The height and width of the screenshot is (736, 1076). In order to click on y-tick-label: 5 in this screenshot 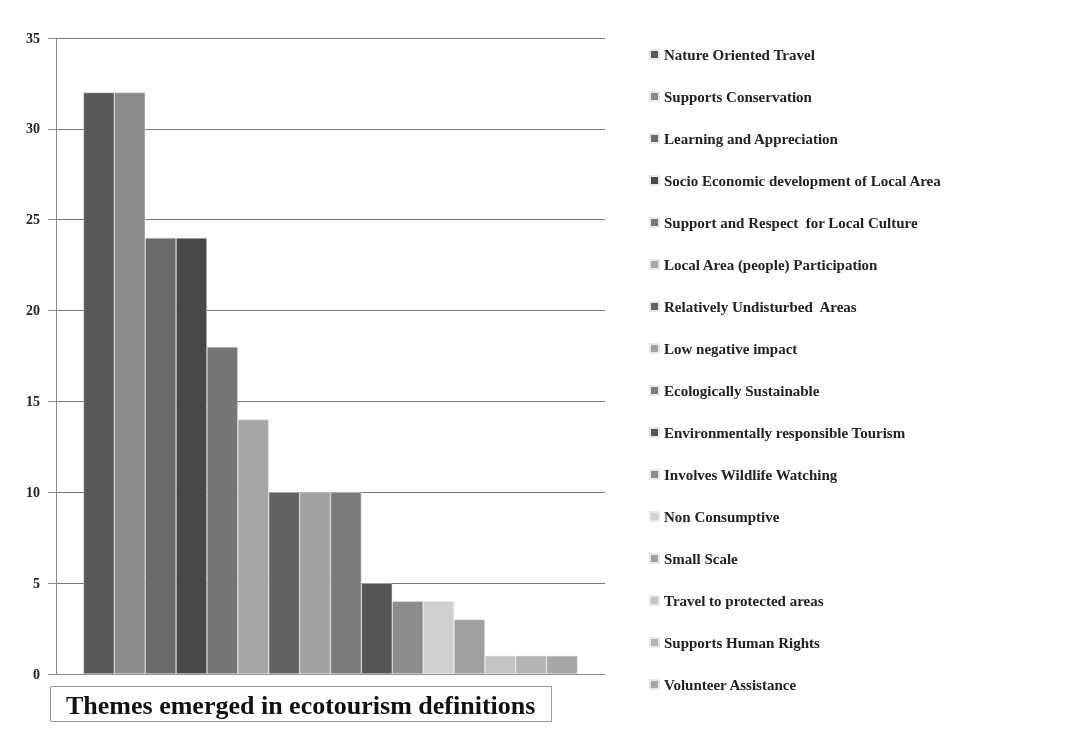, I will do `click(36, 583)`.